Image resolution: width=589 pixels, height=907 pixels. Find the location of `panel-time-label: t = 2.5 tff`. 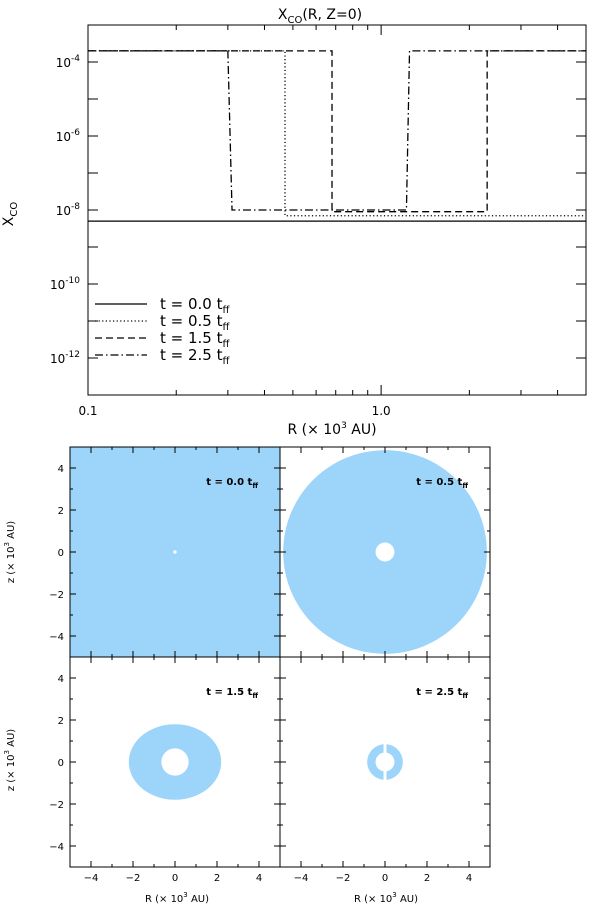

panel-time-label: t = 2.5 tff is located at coordinates (442, 693).